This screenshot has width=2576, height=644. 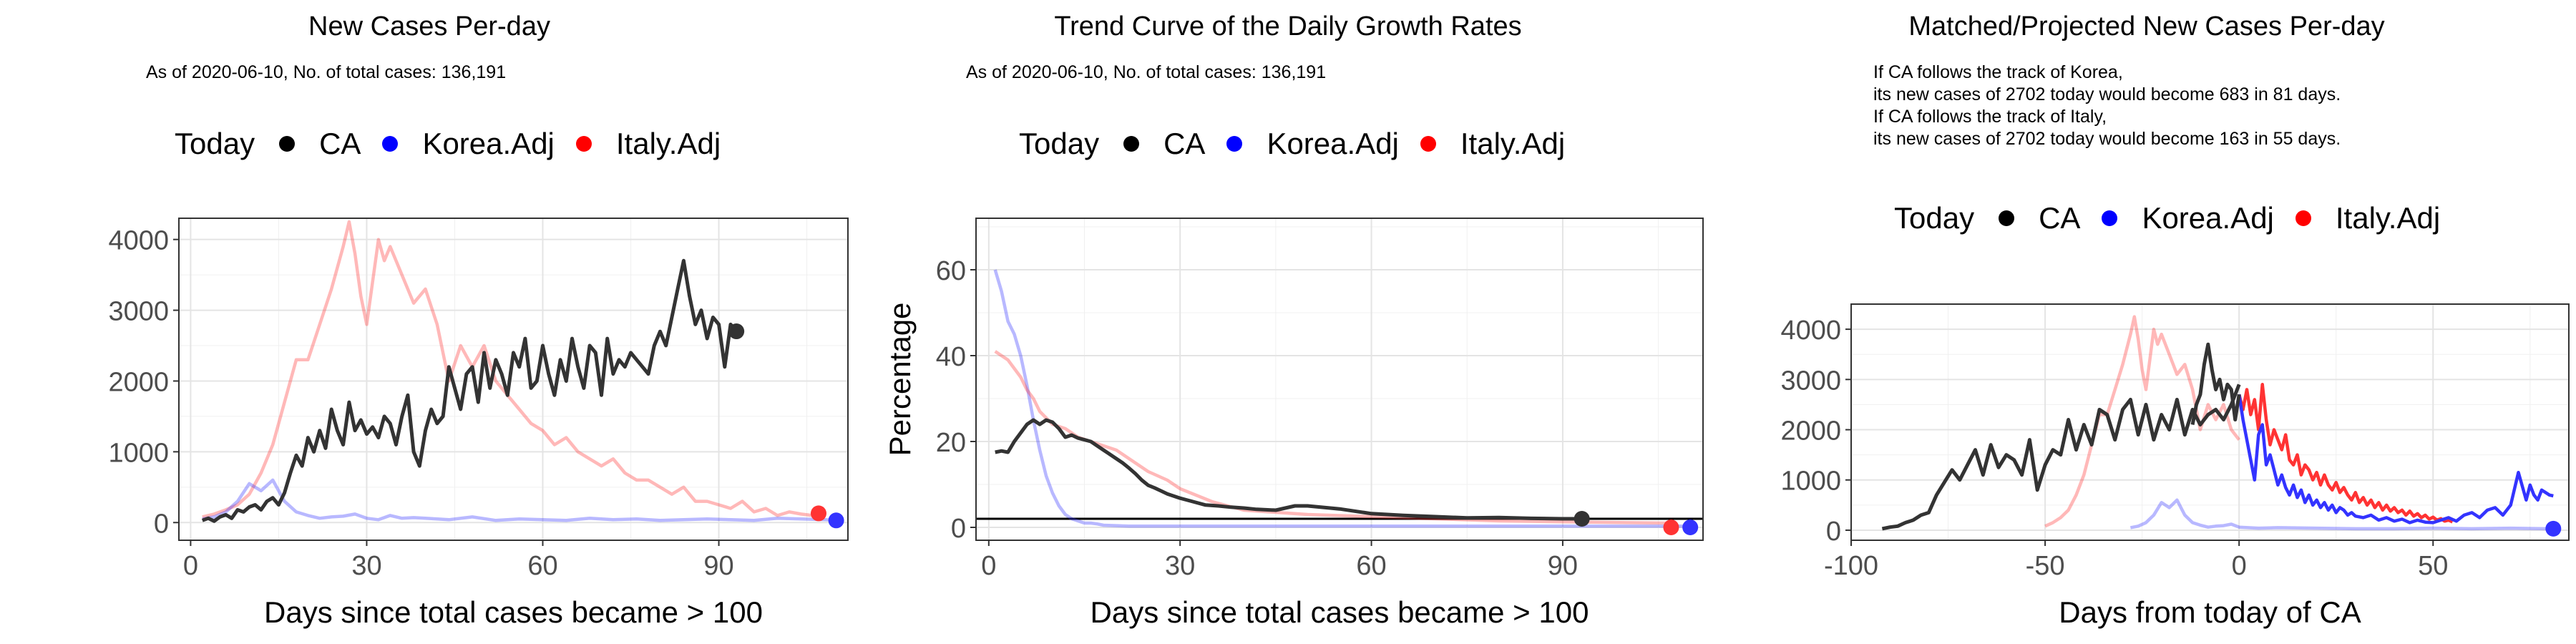 I want to click on chart-title: New Cases Per-day, so click(x=429, y=26).